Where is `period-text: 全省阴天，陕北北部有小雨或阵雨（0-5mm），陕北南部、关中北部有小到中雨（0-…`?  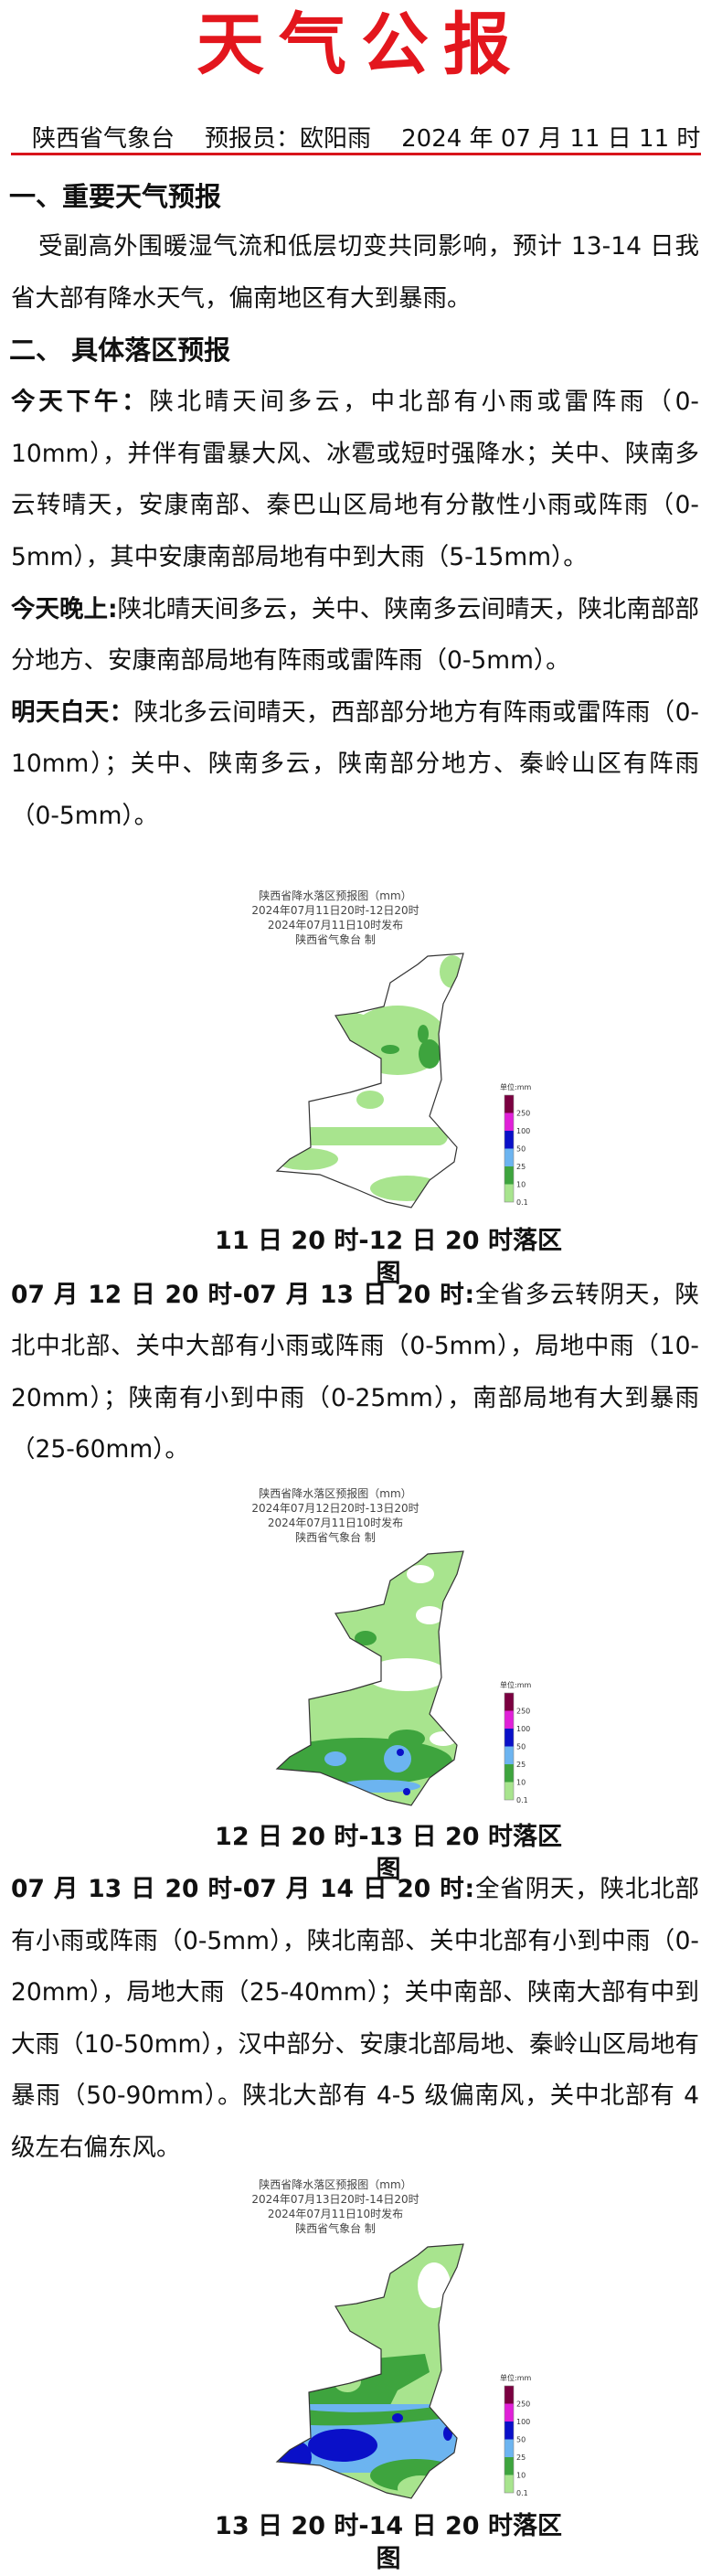 period-text: 全省阴天，陕北北部有小雨或阵雨（0-5mm），陕北南部、关中北部有小到中雨（0-… is located at coordinates (355, 2018).